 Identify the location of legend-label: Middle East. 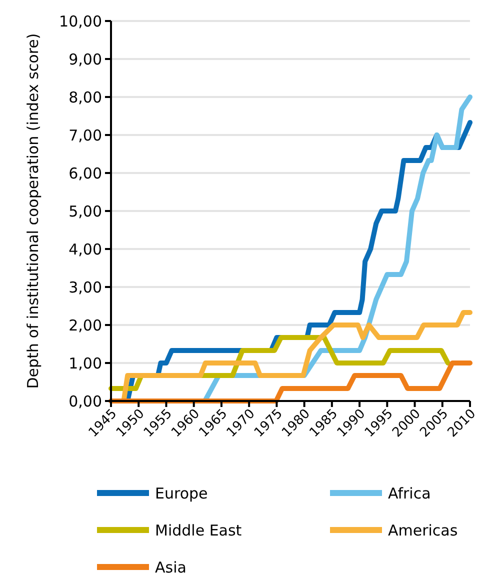
(198, 530).